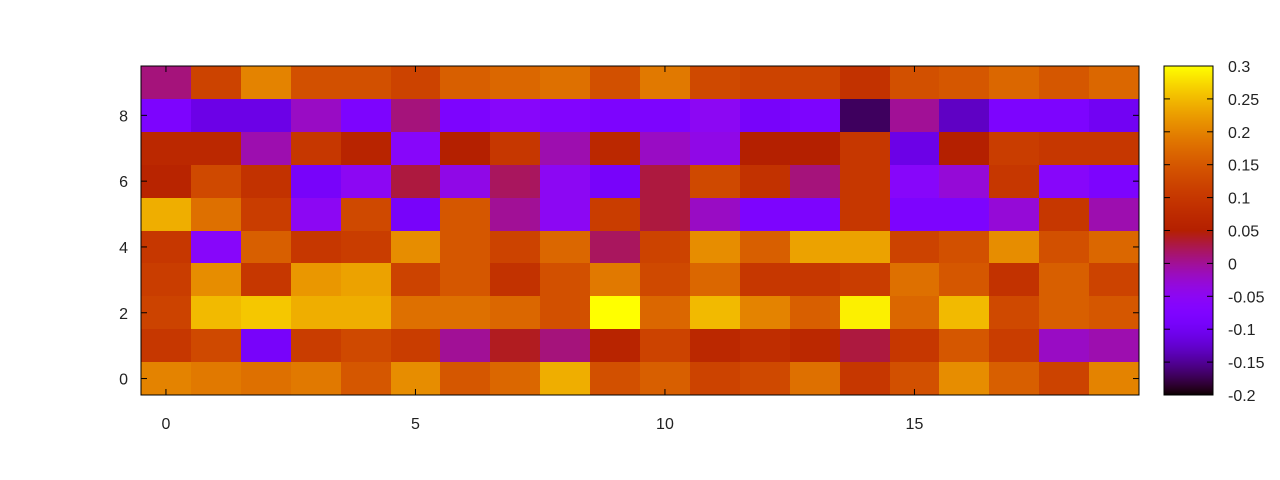  What do you see at coordinates (1242, 330) in the screenshot?
I see `colorbar-tick-label: -0.1` at bounding box center [1242, 330].